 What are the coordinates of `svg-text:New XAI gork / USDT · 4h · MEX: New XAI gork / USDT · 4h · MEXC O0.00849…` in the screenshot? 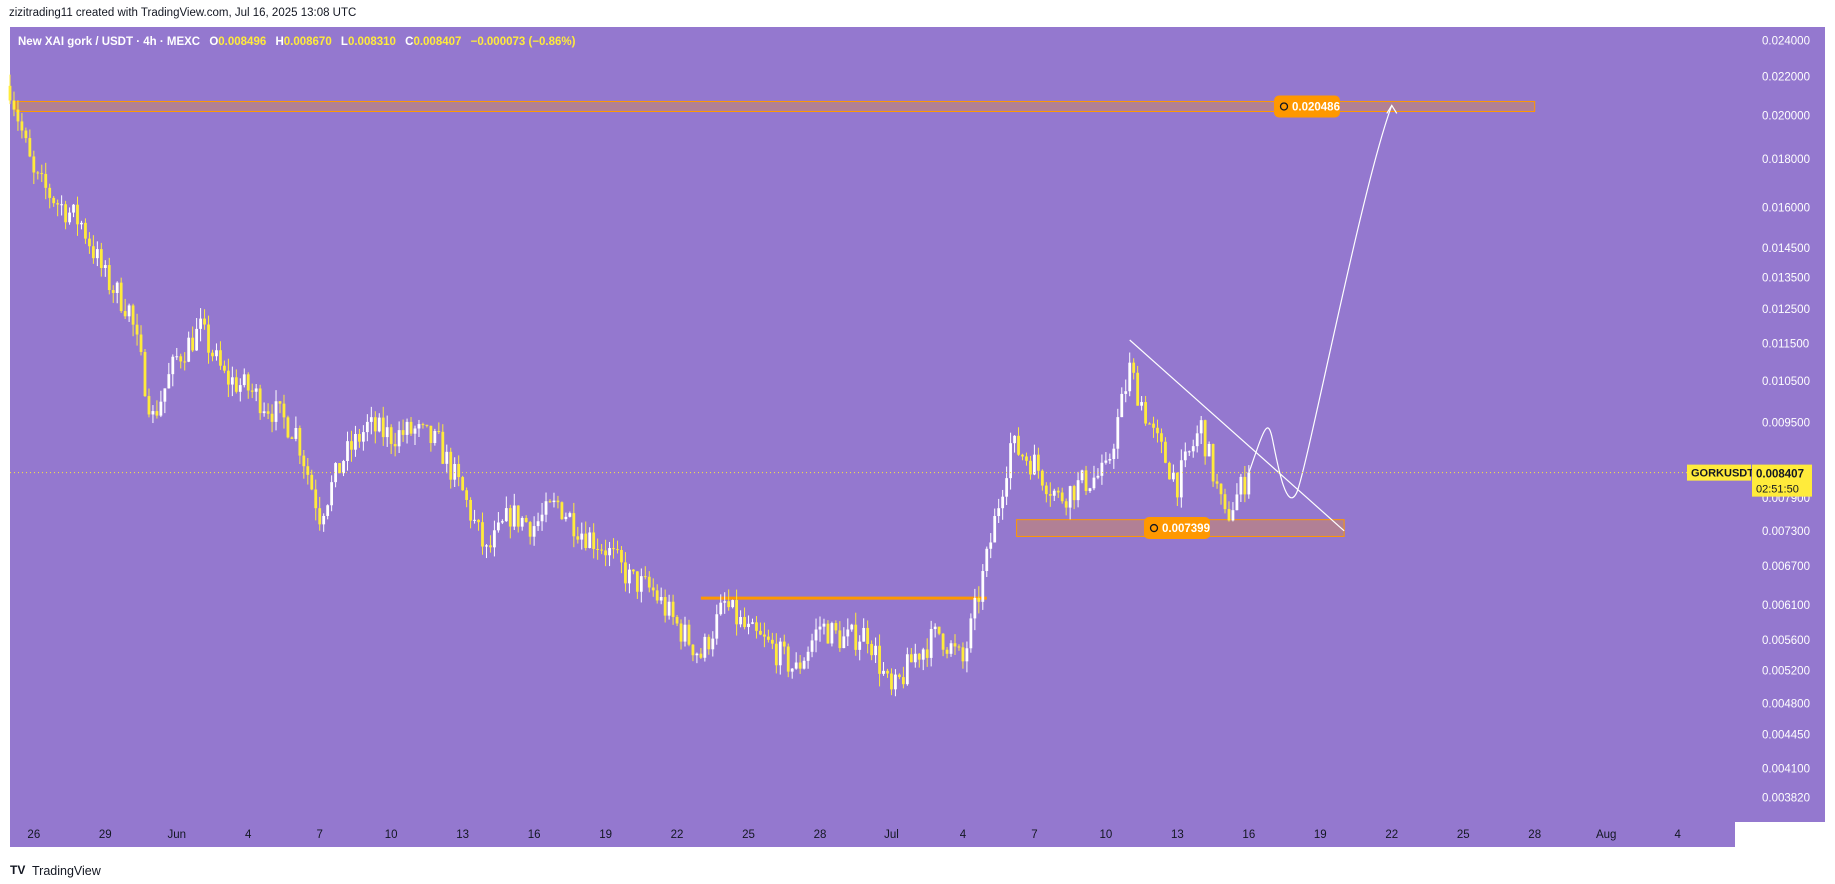 It's located at (297, 42).